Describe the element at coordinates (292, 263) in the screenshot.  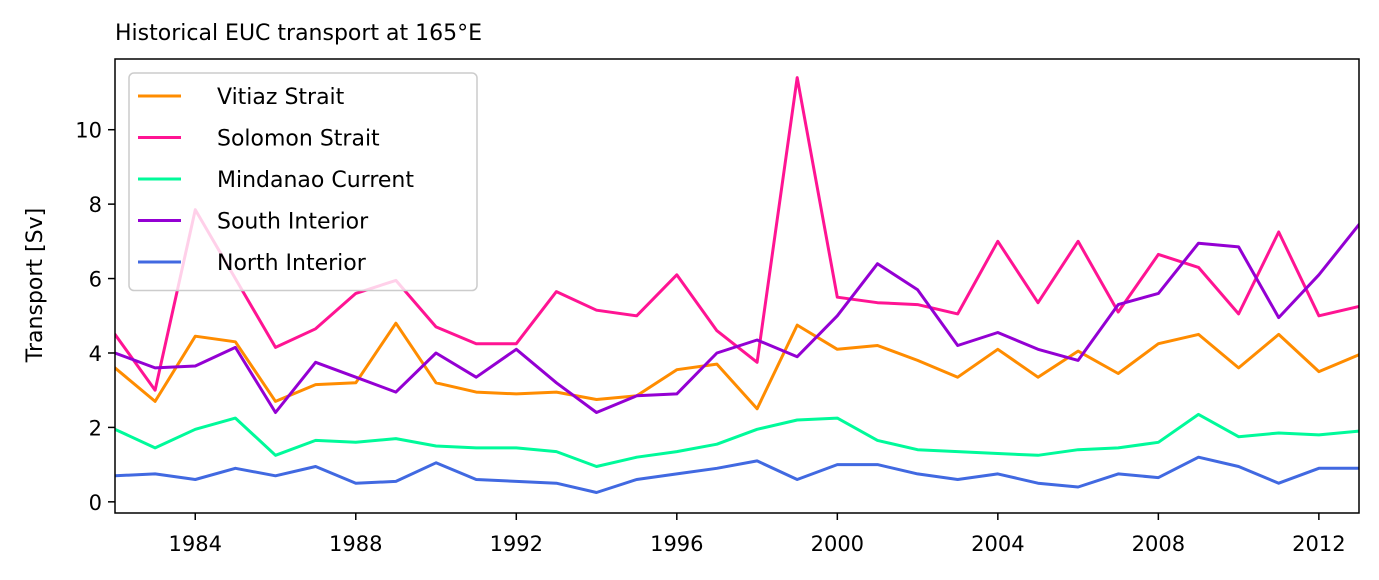
I see `legend-label-north-interior: North Interior` at that location.